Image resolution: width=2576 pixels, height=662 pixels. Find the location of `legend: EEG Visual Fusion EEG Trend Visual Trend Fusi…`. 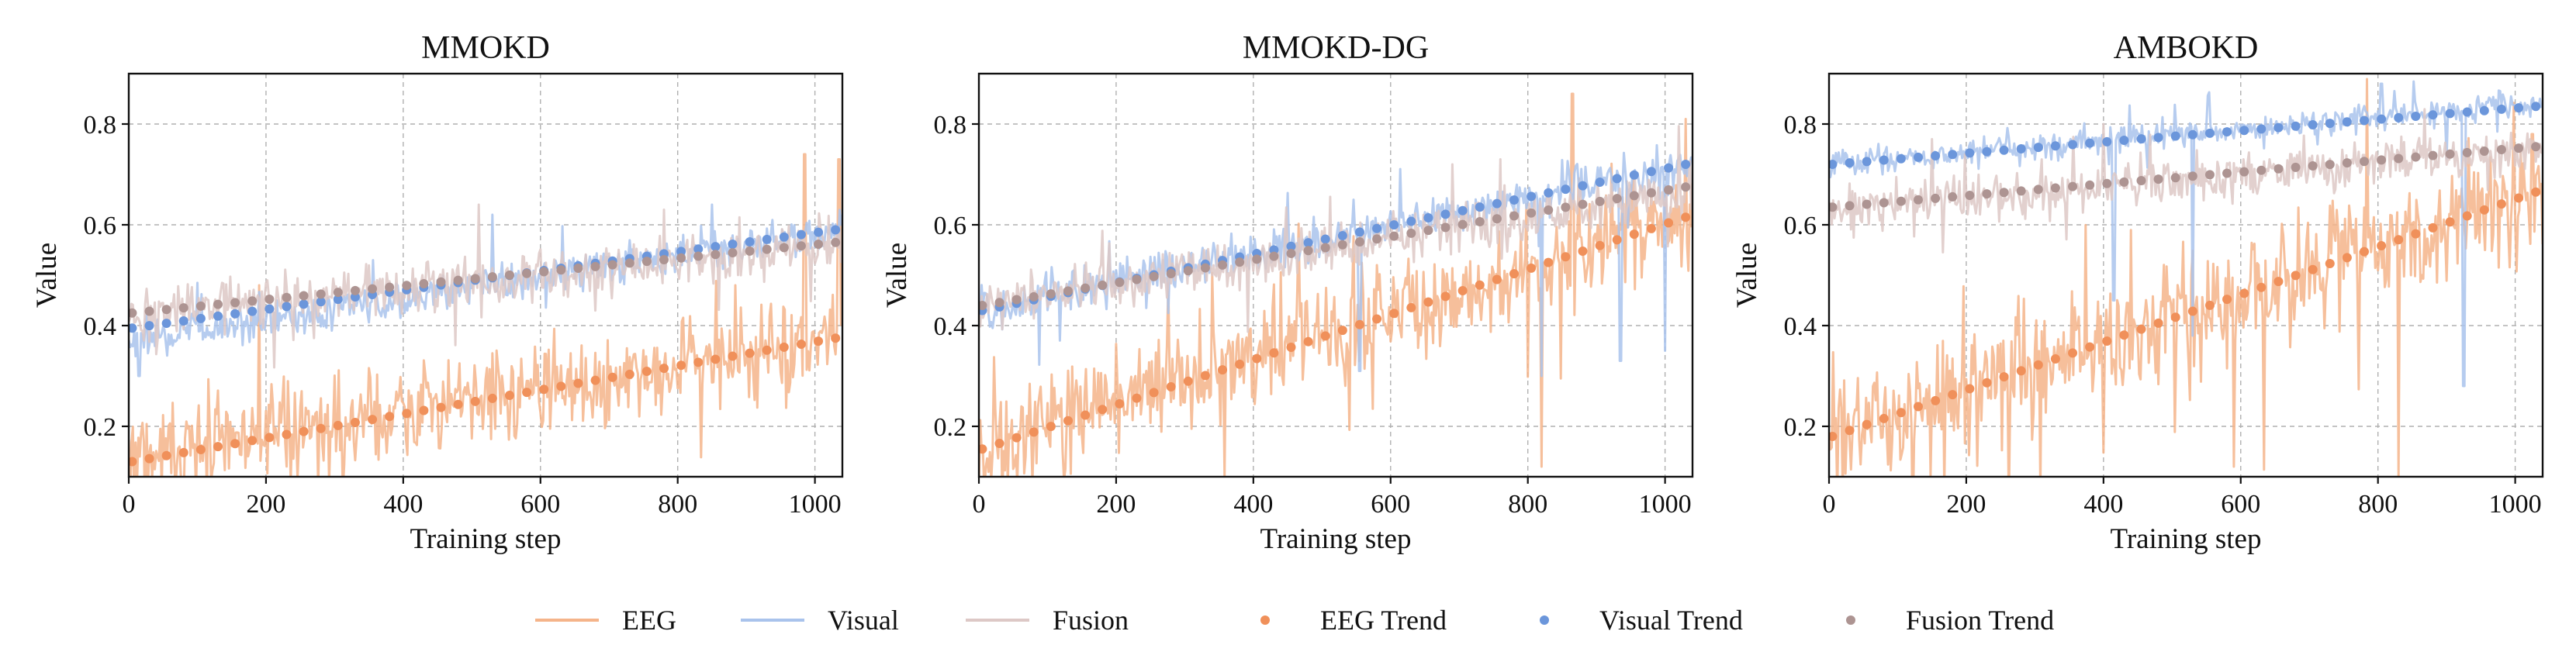

legend: EEG Visual Fusion EEG Trend Visual Trend Fusi… is located at coordinates (1294, 620).